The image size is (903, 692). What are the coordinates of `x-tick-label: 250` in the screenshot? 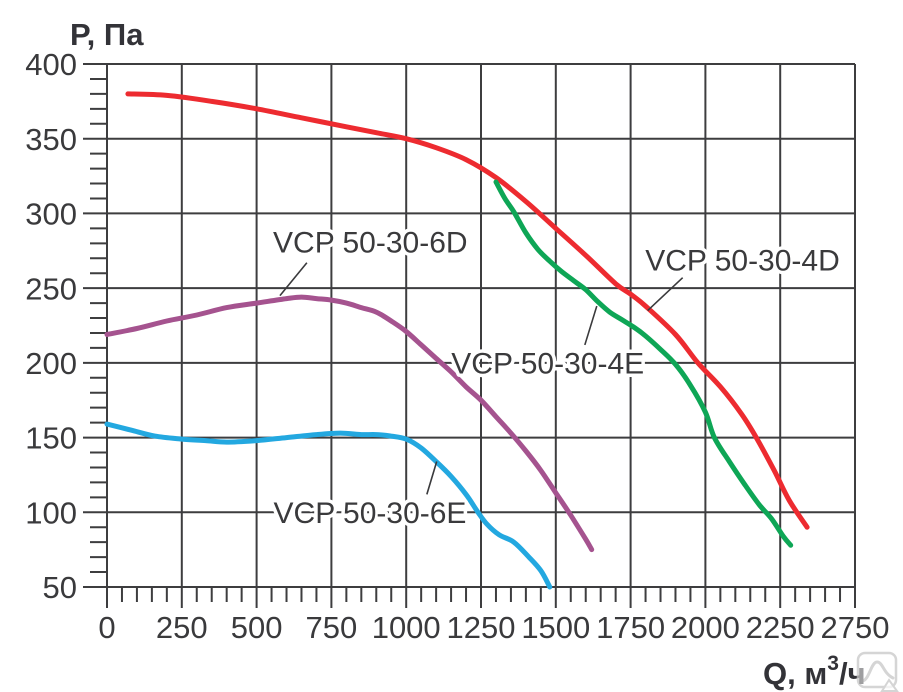 It's located at (182, 627).